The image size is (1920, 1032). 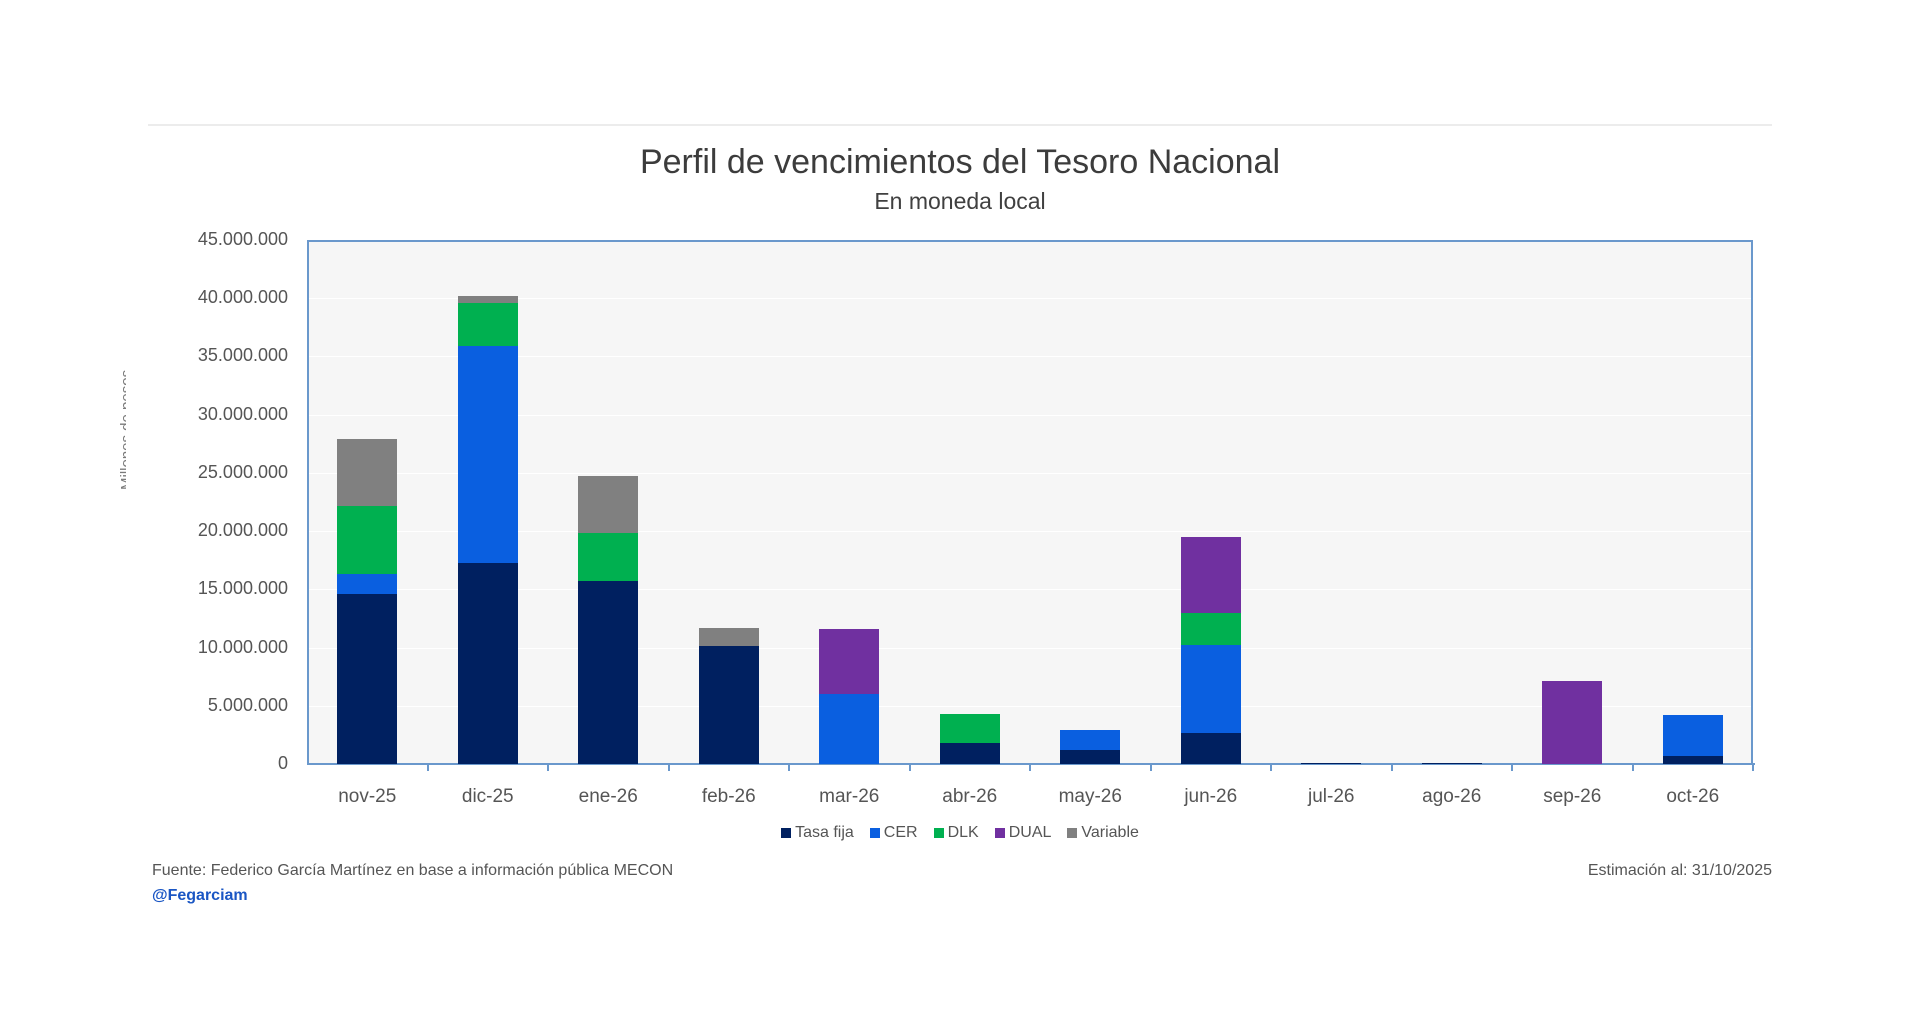 What do you see at coordinates (367, 796) in the screenshot?
I see `x-tick-label: nov-25` at bounding box center [367, 796].